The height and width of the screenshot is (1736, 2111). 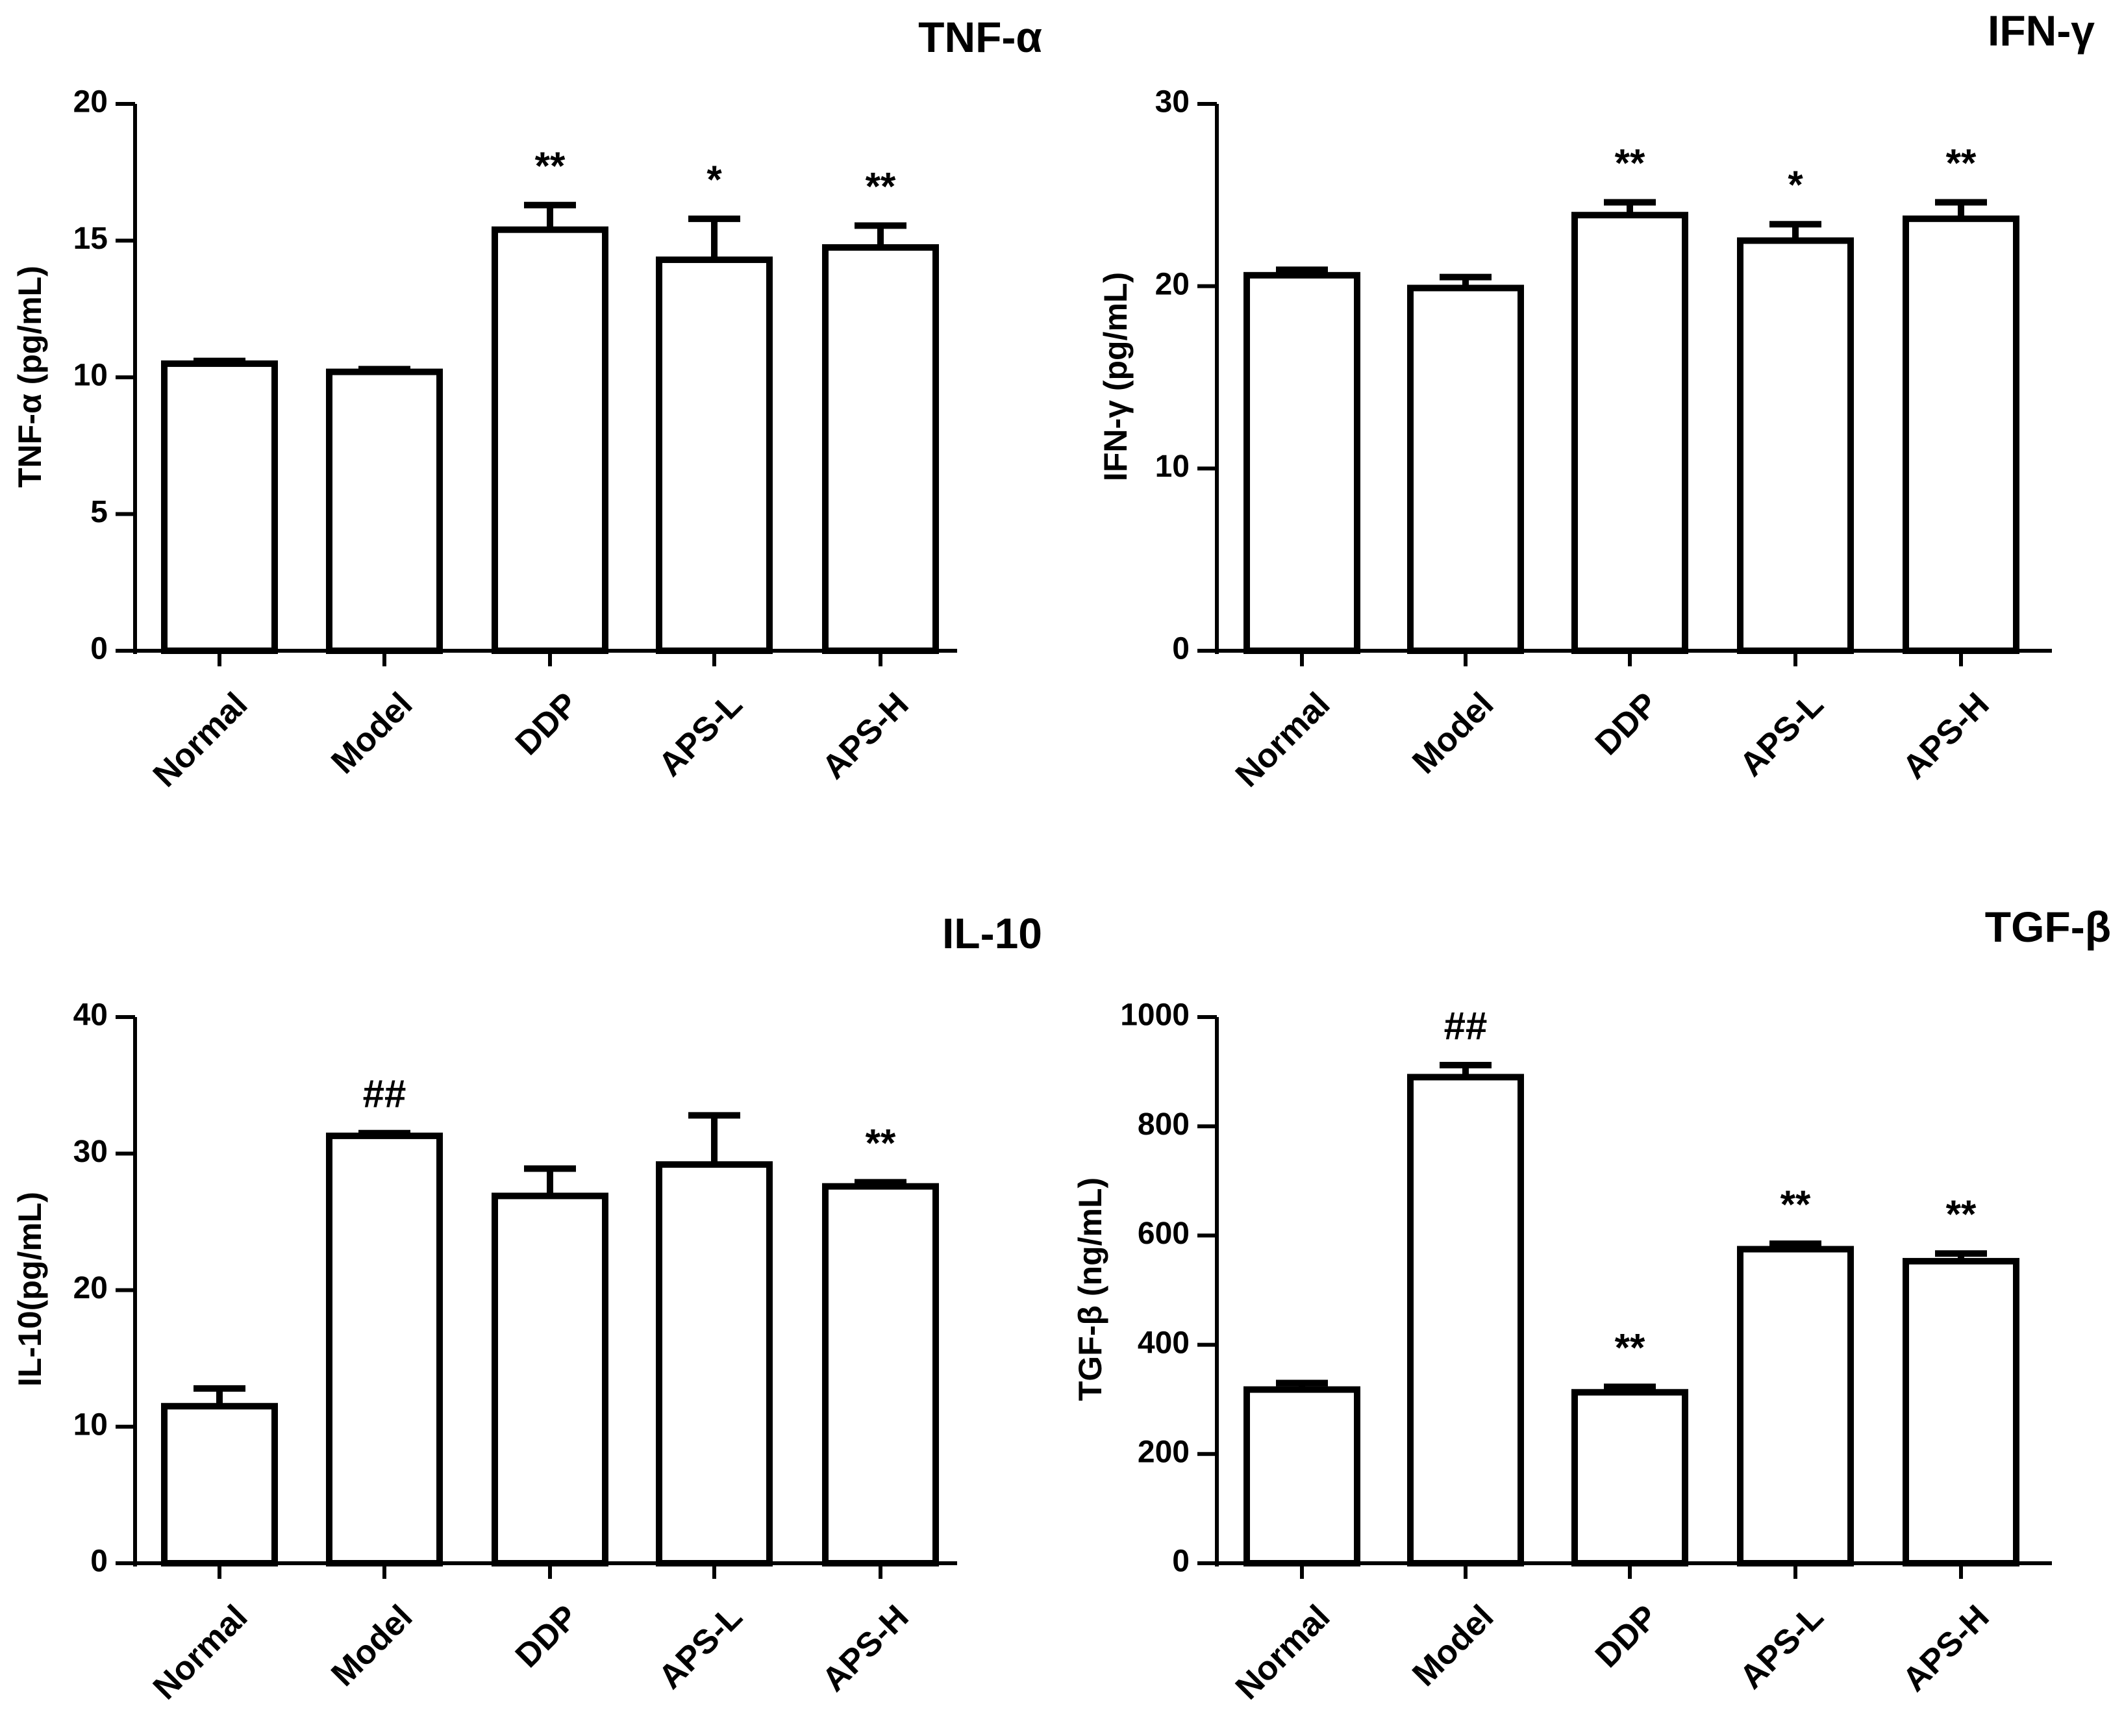 What do you see at coordinates (1164, 1452) in the screenshot?
I see `y-tick-label: 200` at bounding box center [1164, 1452].